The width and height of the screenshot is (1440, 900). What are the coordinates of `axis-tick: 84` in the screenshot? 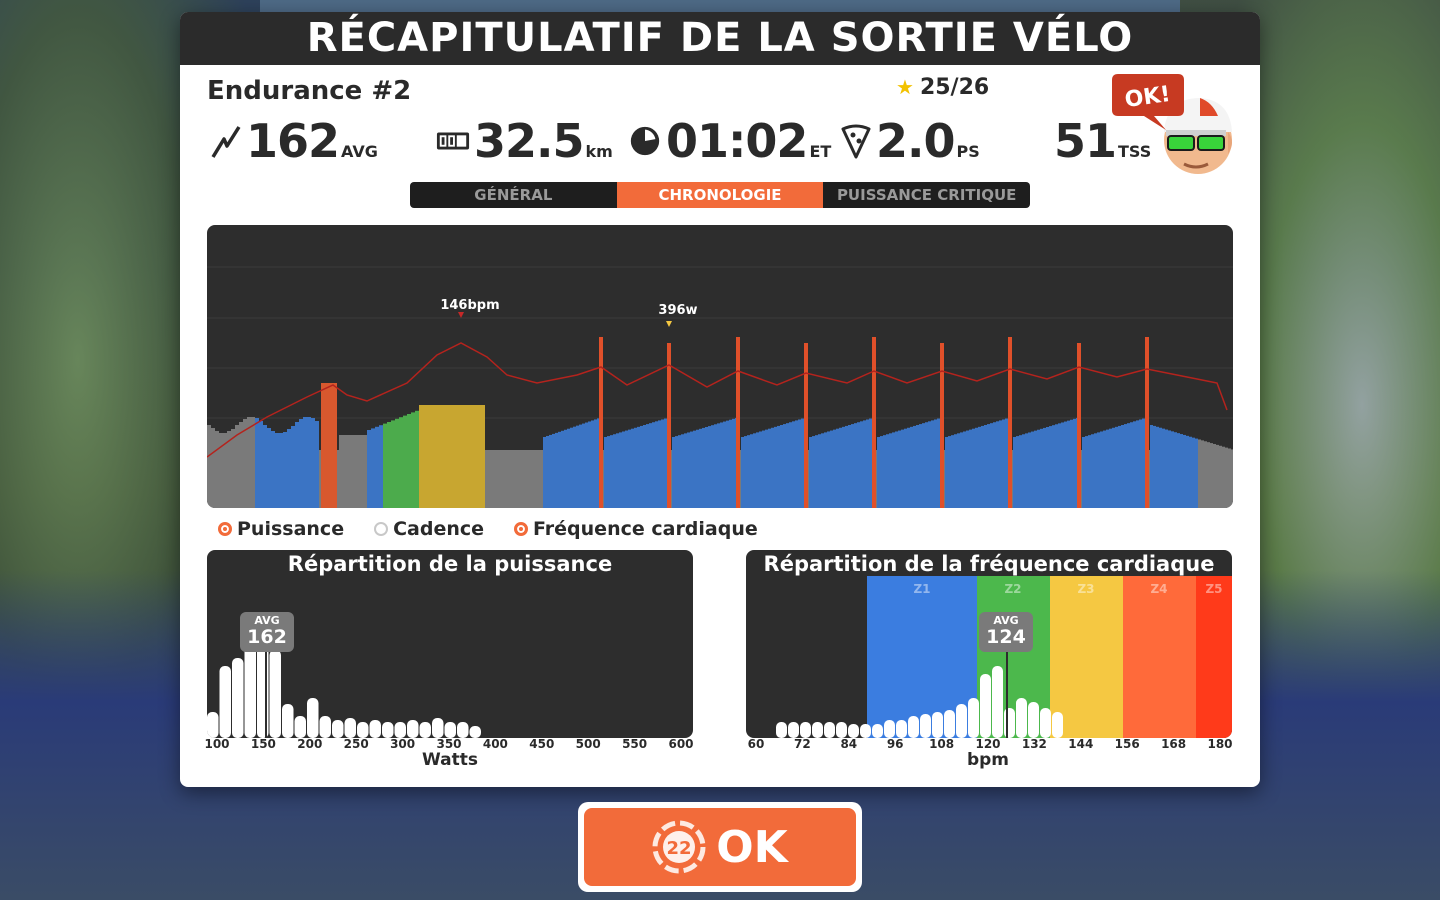 It's located at (849, 744).